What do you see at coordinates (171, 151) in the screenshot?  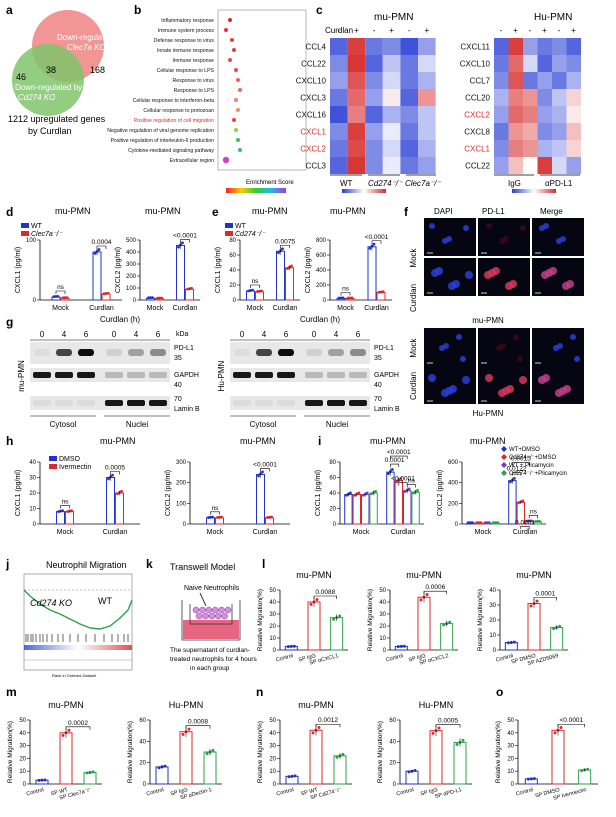 I see `term-label: Cytokine-mediated signaling pathway` at bounding box center [171, 151].